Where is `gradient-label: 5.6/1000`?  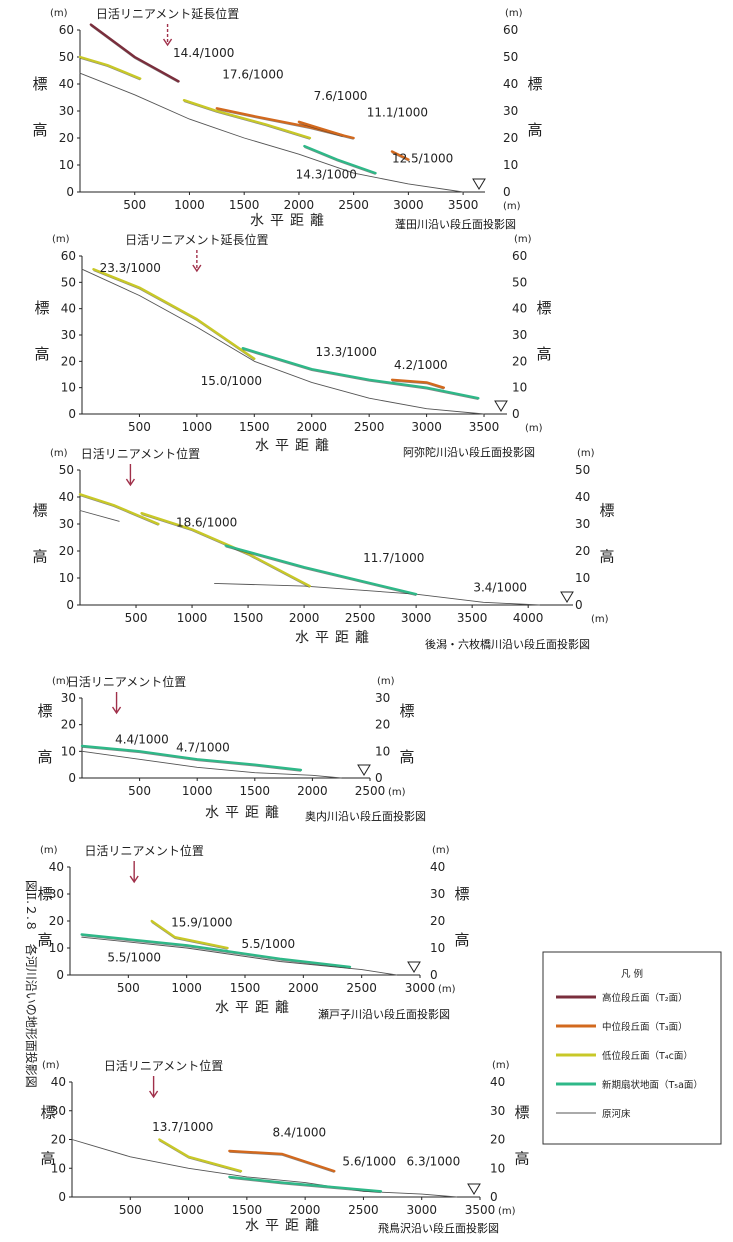
gradient-label: 5.6/1000 is located at coordinates (369, 1161).